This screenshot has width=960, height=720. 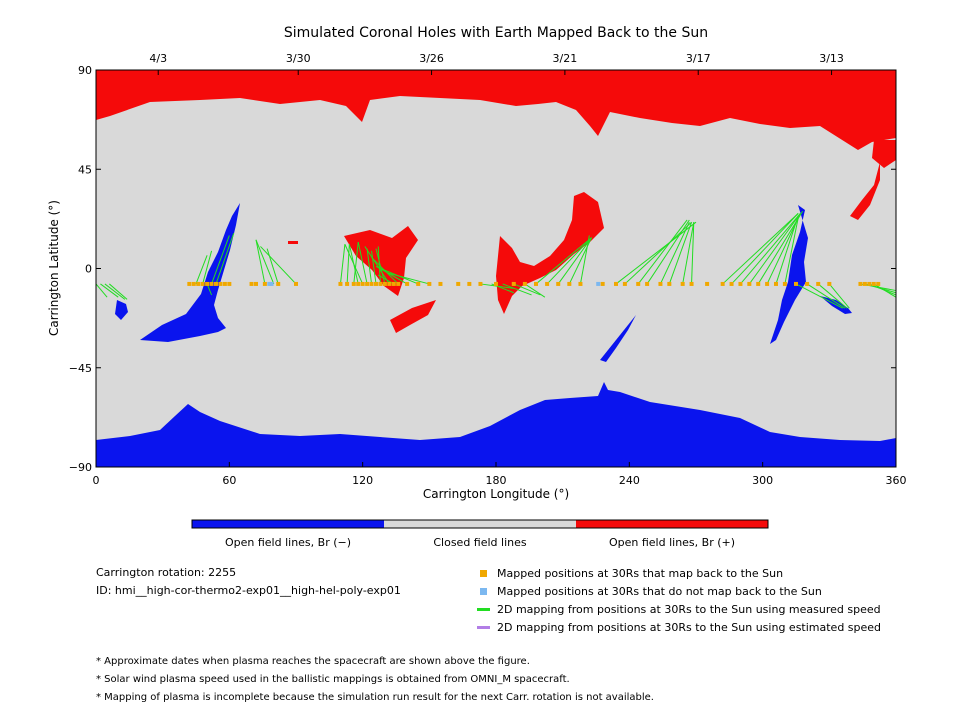 I want to click on colorbar-negative, so click(x=288, y=524).